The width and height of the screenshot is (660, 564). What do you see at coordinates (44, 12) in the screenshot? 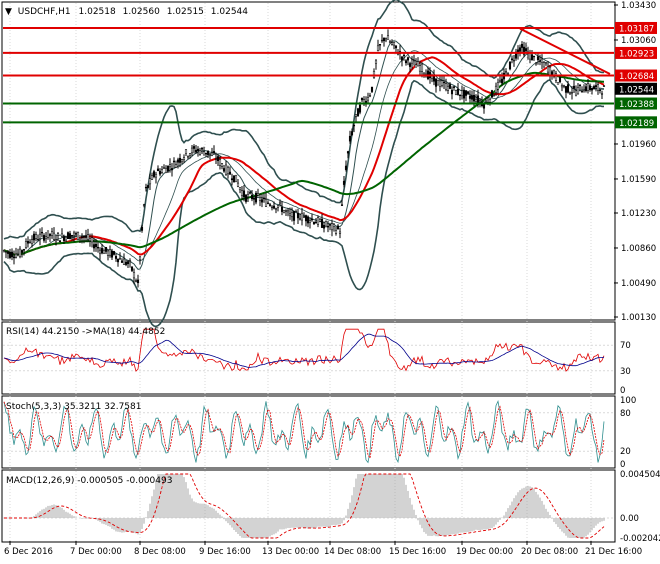
I see `symbol-label: USDCHF,H1` at bounding box center [44, 12].